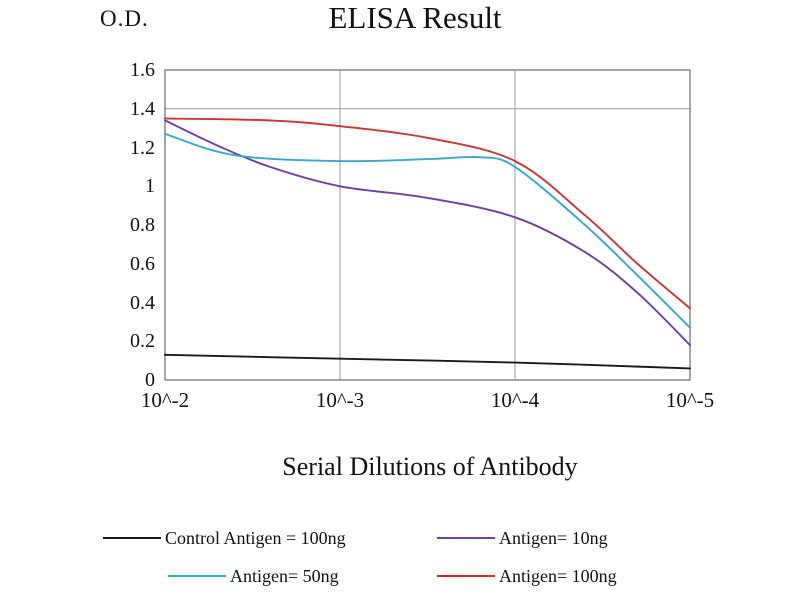  Describe the element at coordinates (255, 537) in the screenshot. I see `legend-label: Control Antigen = 100ng` at that location.